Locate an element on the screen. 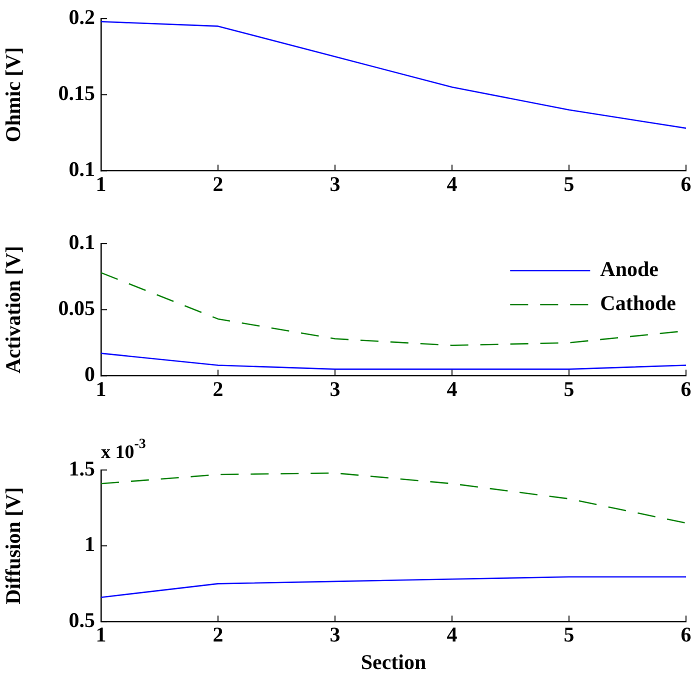 The width and height of the screenshot is (695, 676). y-axis-title: Ohmic [V] is located at coordinates (13, 94).